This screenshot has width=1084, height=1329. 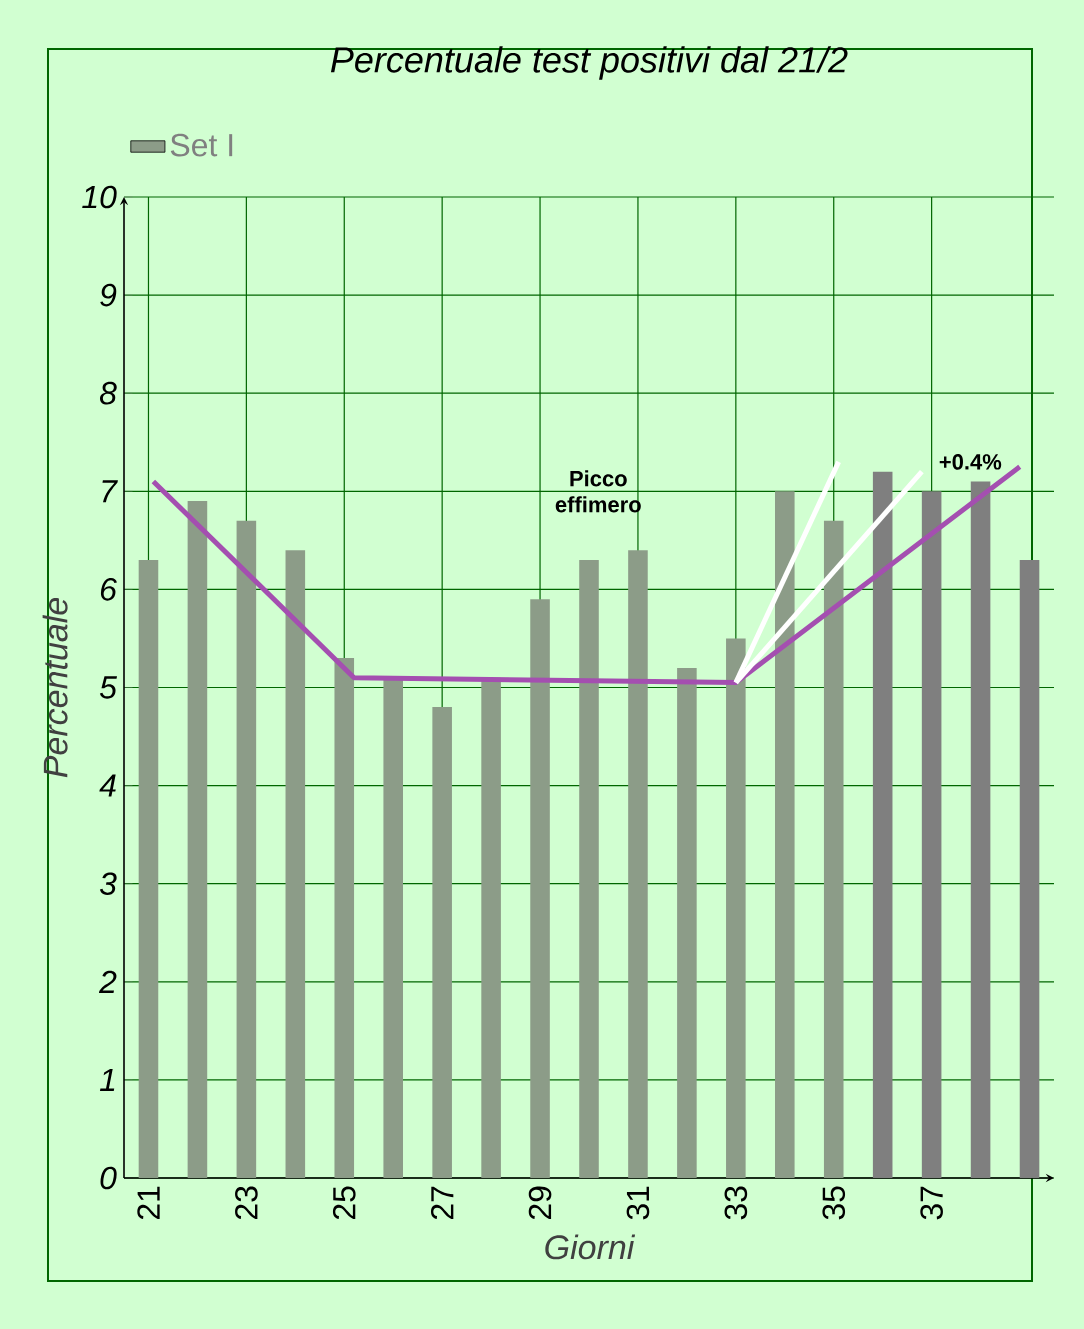 What do you see at coordinates (107, 981) in the screenshot?
I see `y-tick-label: 2` at bounding box center [107, 981].